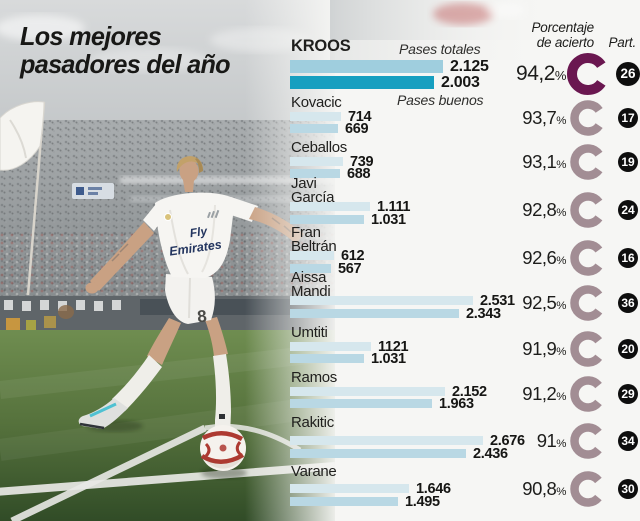 The height and width of the screenshot is (521, 640). What do you see at coordinates (319, 147) in the screenshot?
I see `player-name-line: Ceballos` at bounding box center [319, 147].